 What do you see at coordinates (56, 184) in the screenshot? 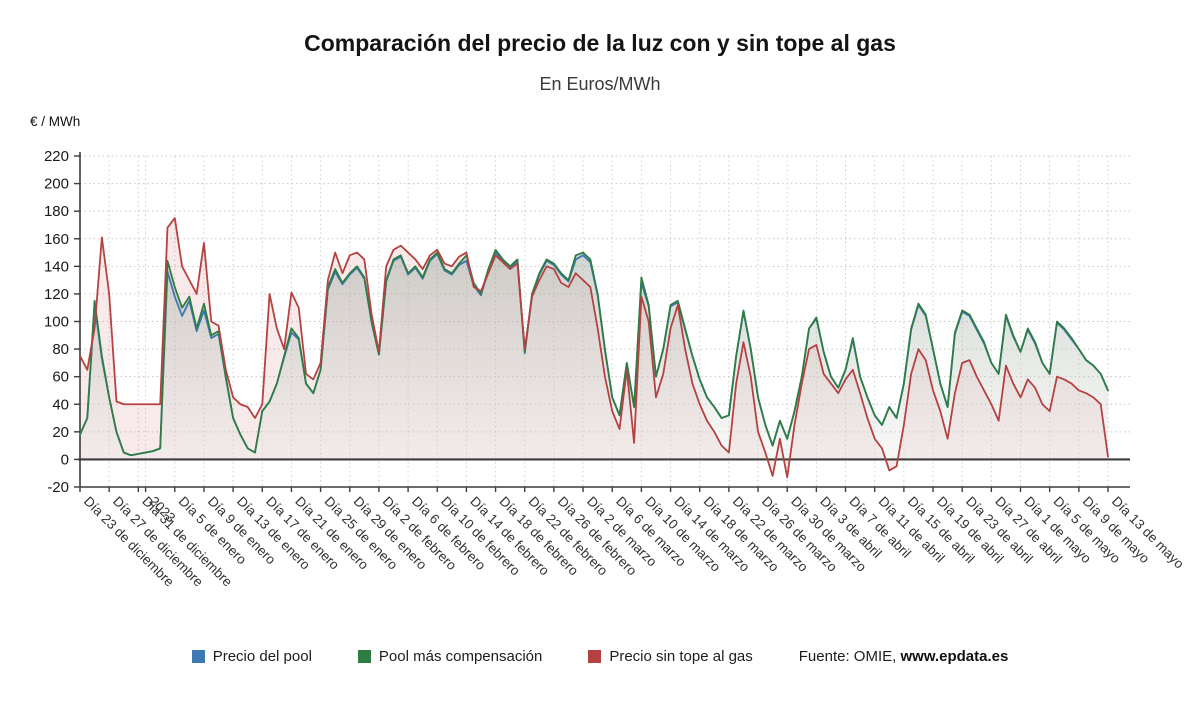
I see `svg-text: 200` at bounding box center [56, 184].